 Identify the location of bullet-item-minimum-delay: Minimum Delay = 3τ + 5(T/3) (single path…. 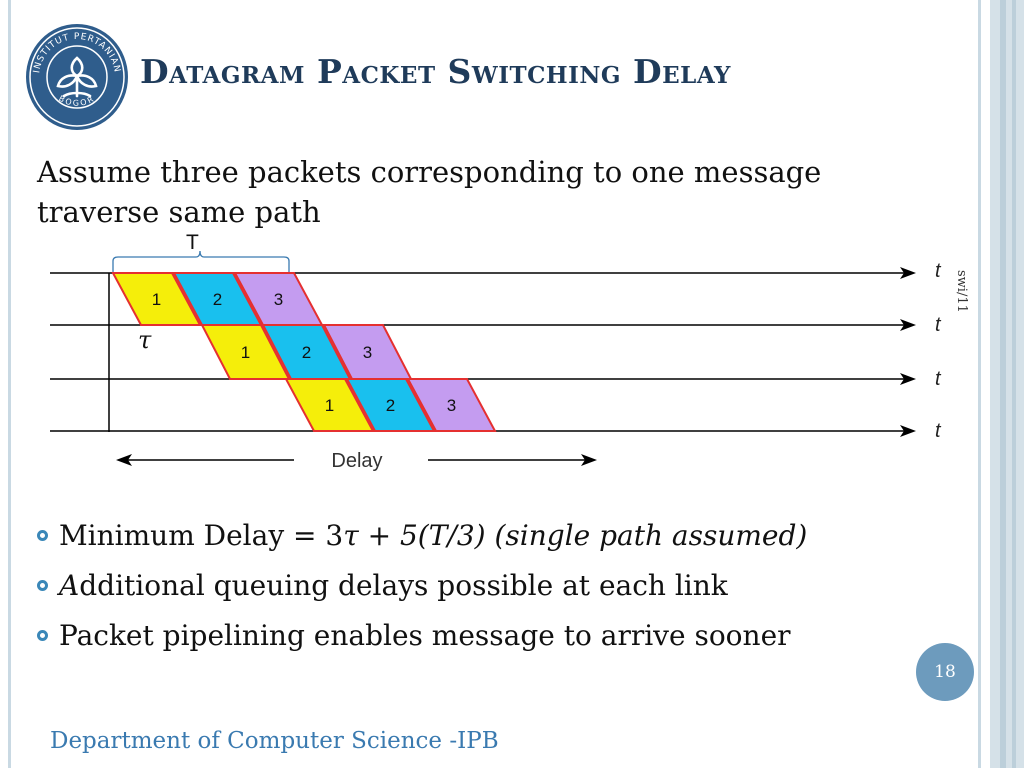
(422, 539).